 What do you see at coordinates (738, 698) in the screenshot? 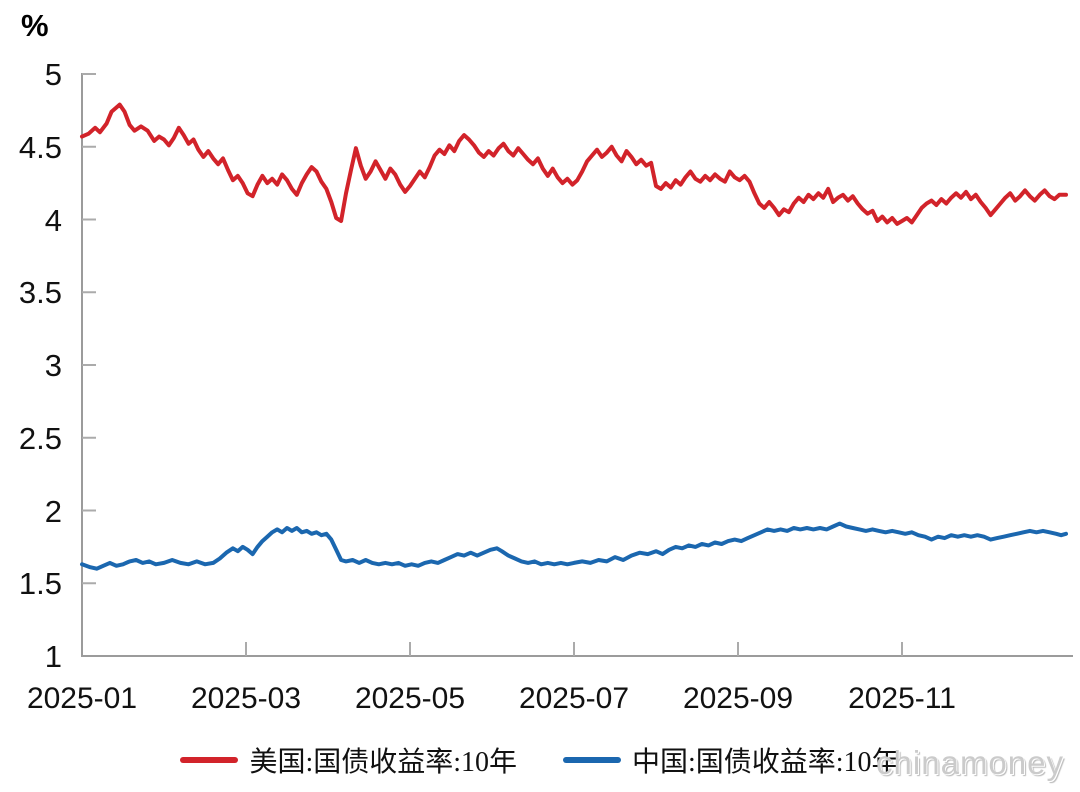
I see `x-tick-label-2025-09: 2025-09` at bounding box center [738, 698].